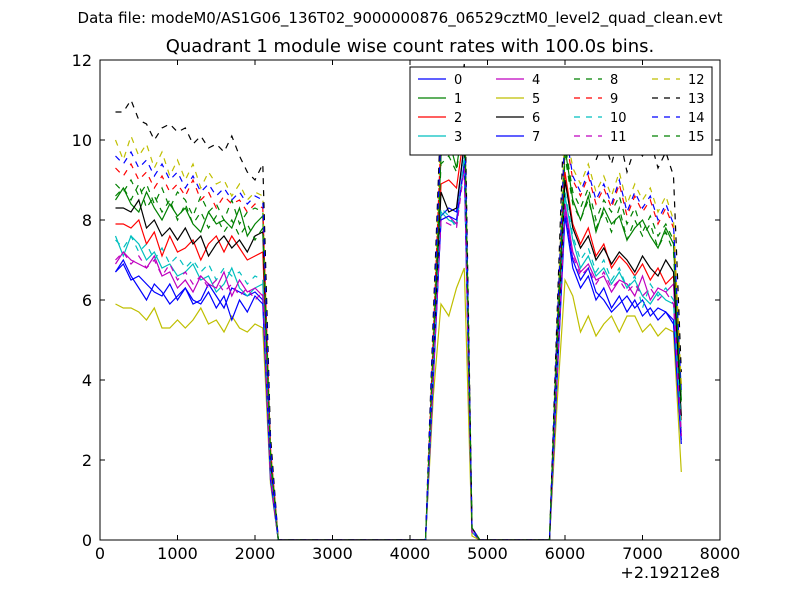 This screenshot has width=800, height=600. Describe the element at coordinates (82, 140) in the screenshot. I see `y-tick-label: 10` at that location.